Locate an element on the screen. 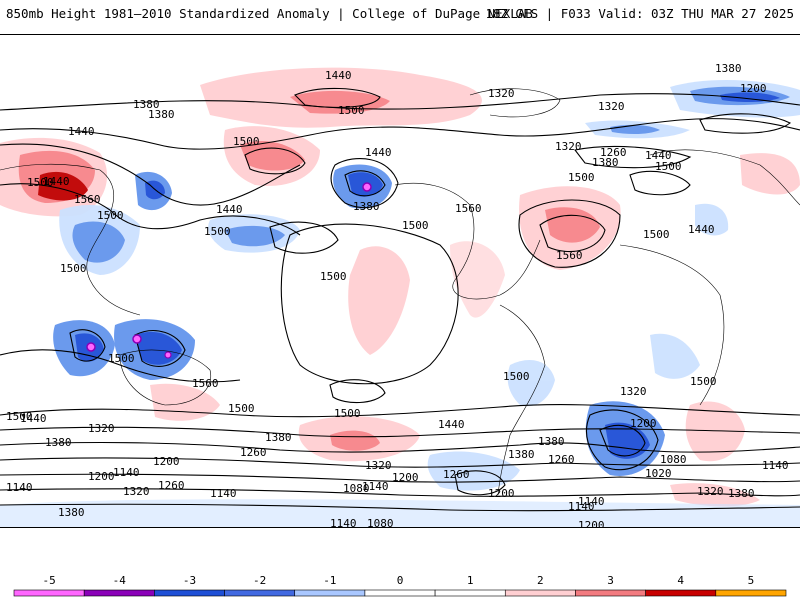  colorbar-tick-label: 5 is located at coordinates (751, 580).